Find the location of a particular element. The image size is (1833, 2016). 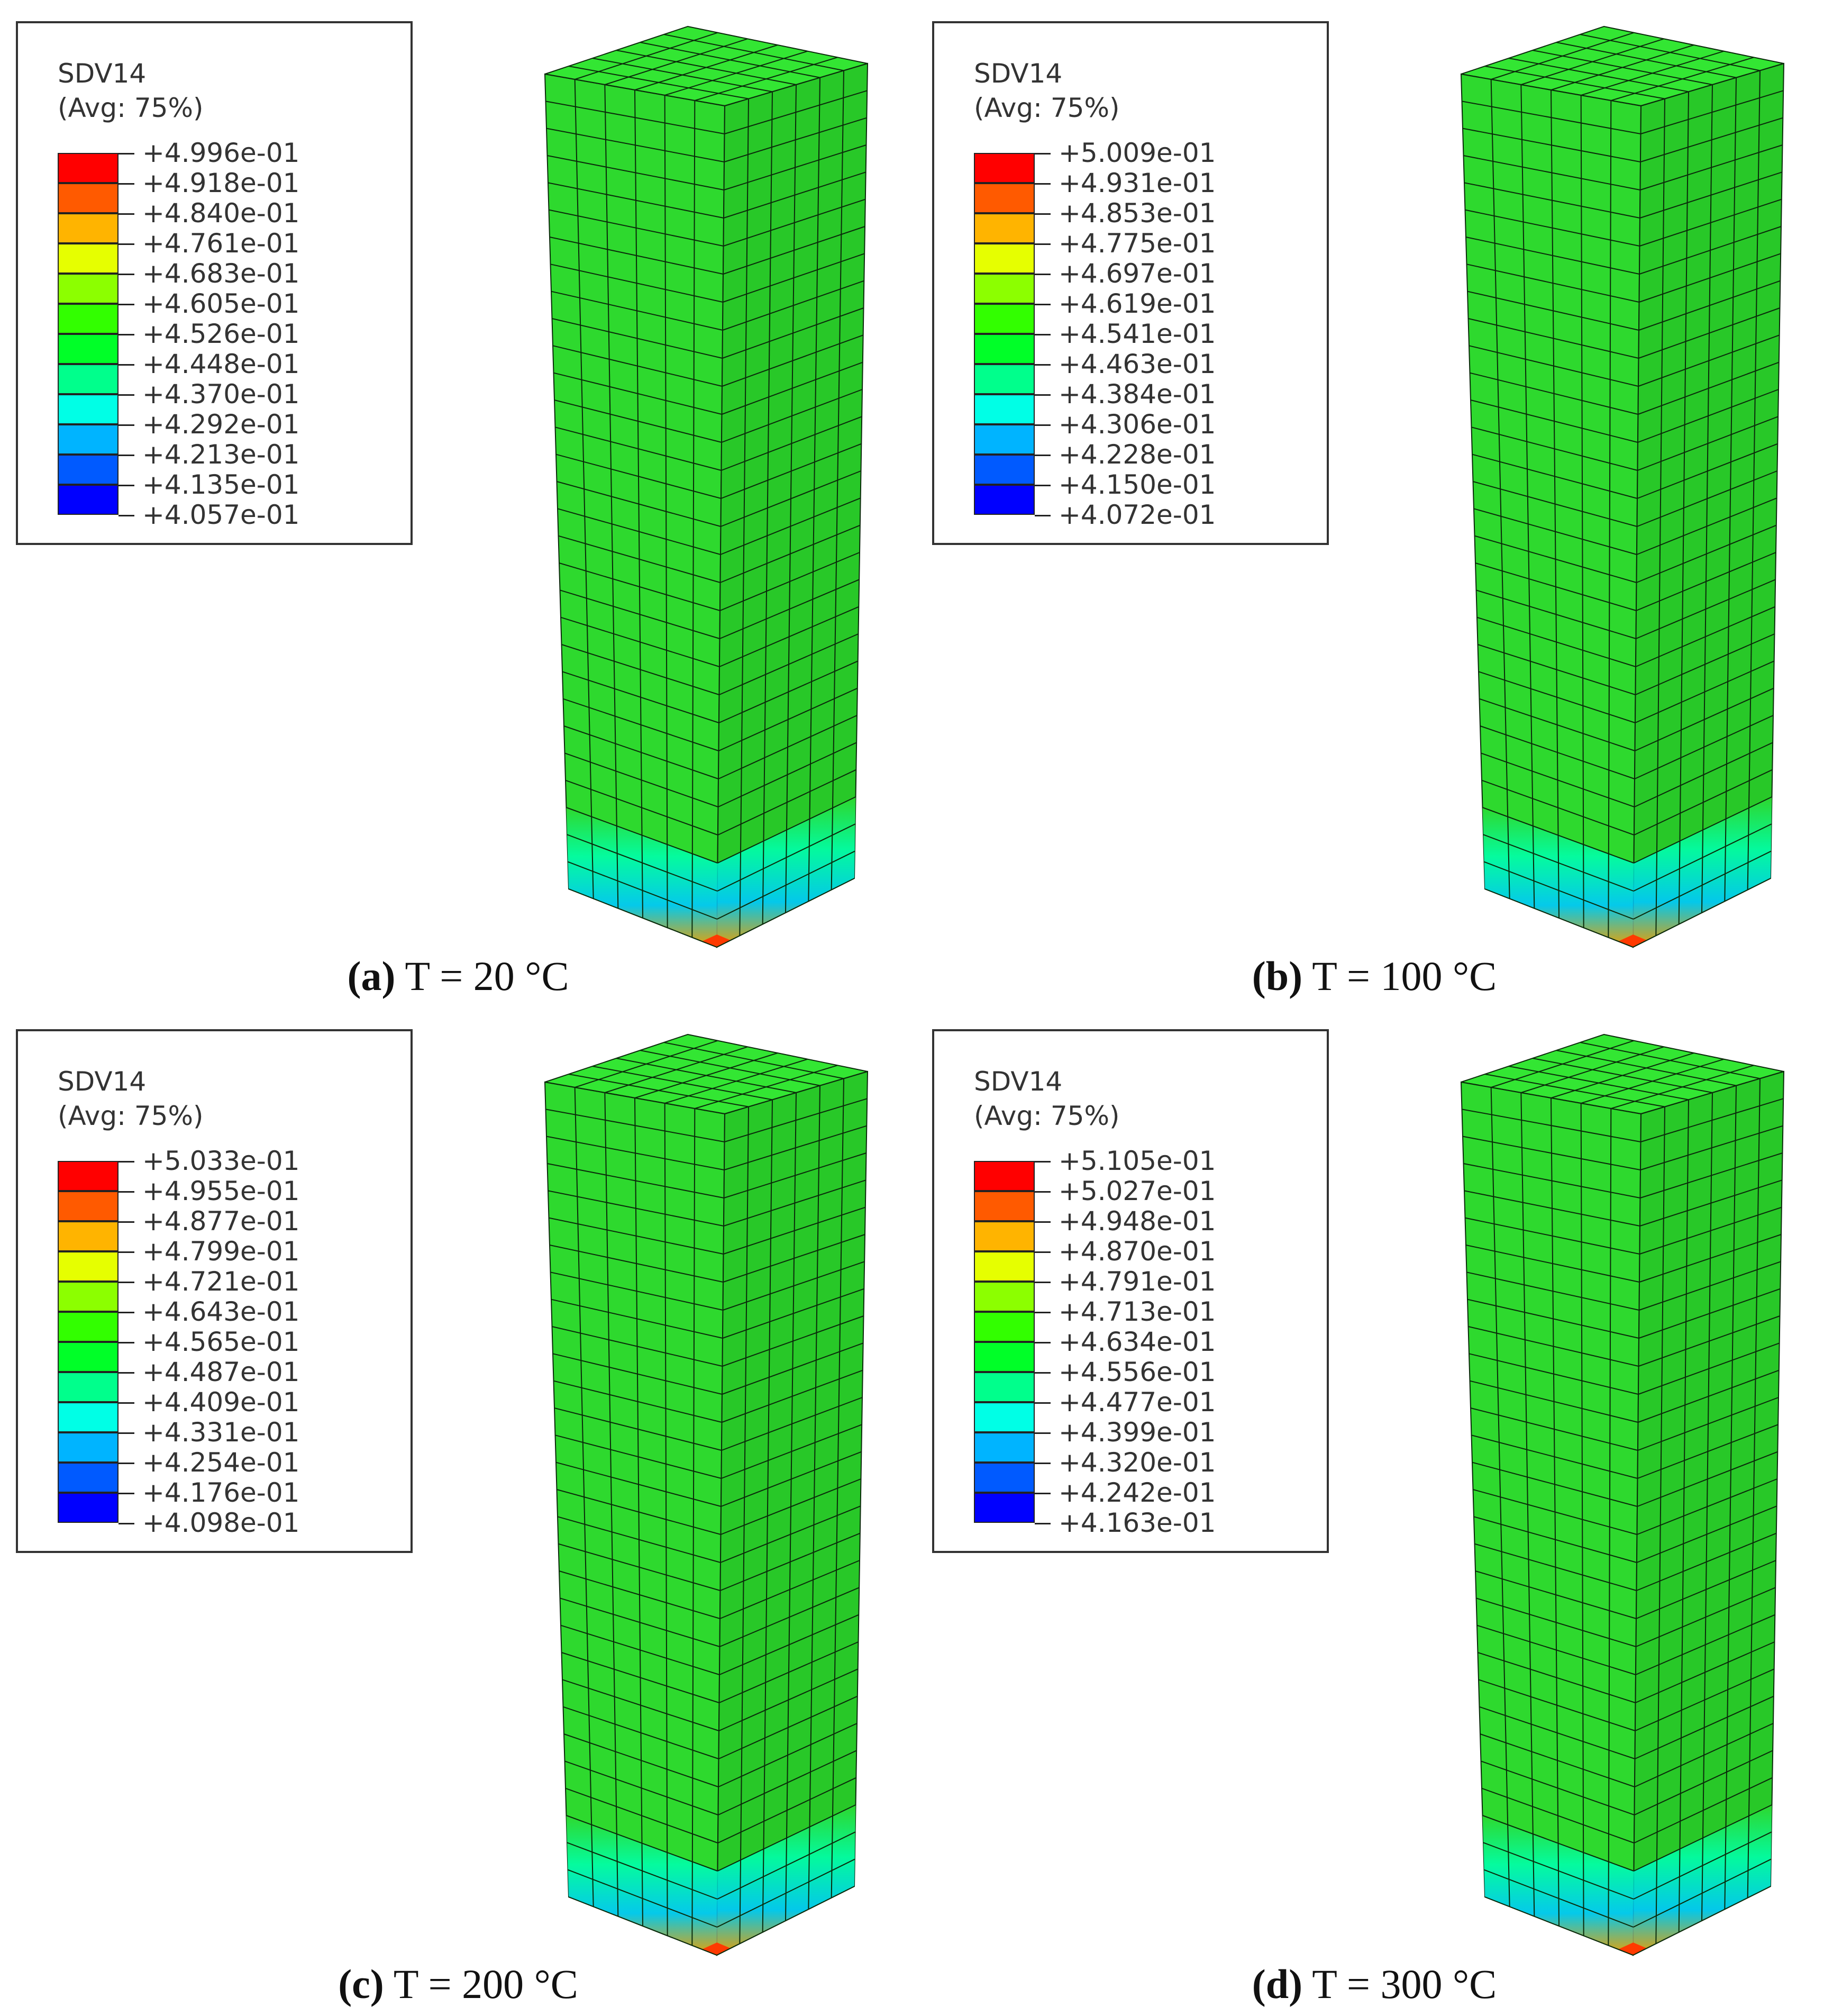

panel-caption: (a) T = 20 °C is located at coordinates (458, 976).